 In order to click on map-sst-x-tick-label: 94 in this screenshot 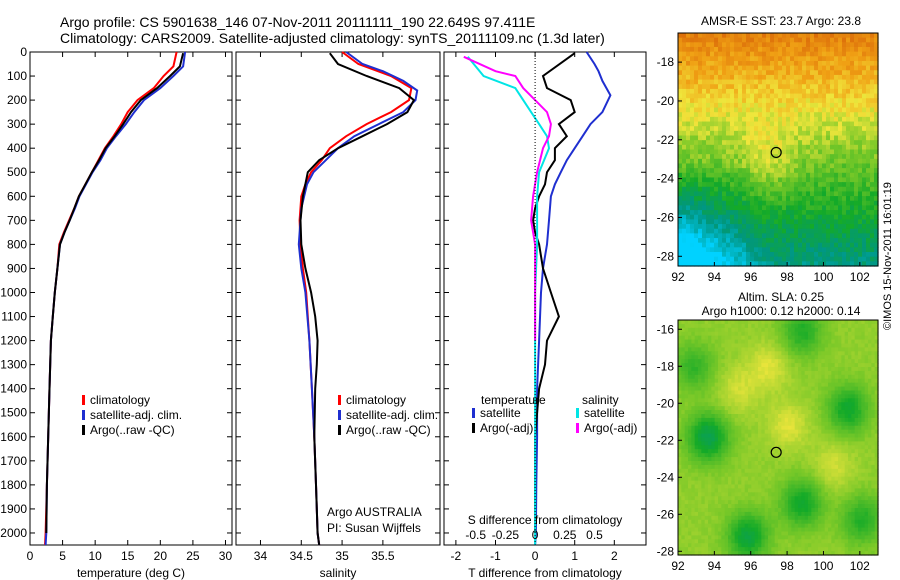, I will do `click(715, 277)`.